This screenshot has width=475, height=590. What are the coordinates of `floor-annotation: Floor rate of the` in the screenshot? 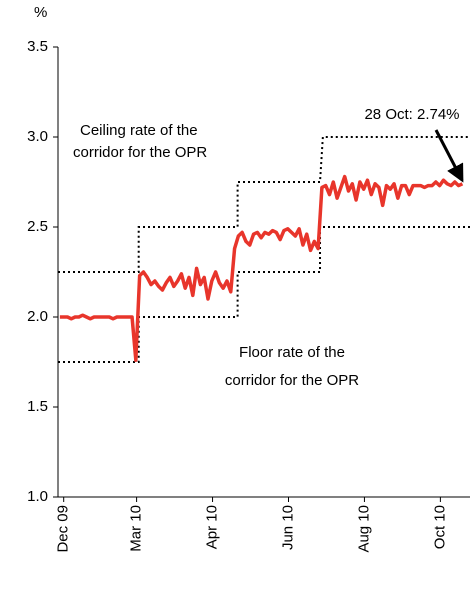 It's located at (292, 352).